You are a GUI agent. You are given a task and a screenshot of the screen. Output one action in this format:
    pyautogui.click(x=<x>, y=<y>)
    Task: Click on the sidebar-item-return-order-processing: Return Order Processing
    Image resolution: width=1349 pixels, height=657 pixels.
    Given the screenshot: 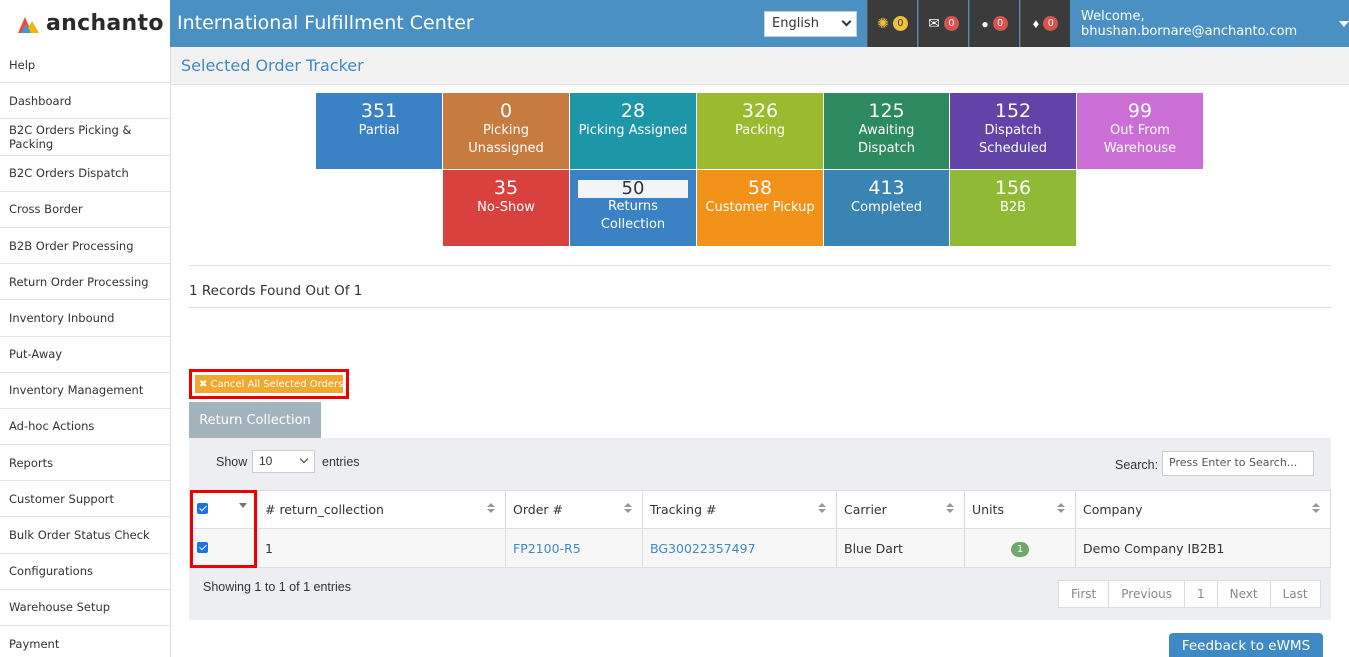 What is the action you would take?
    pyautogui.click(x=85, y=282)
    